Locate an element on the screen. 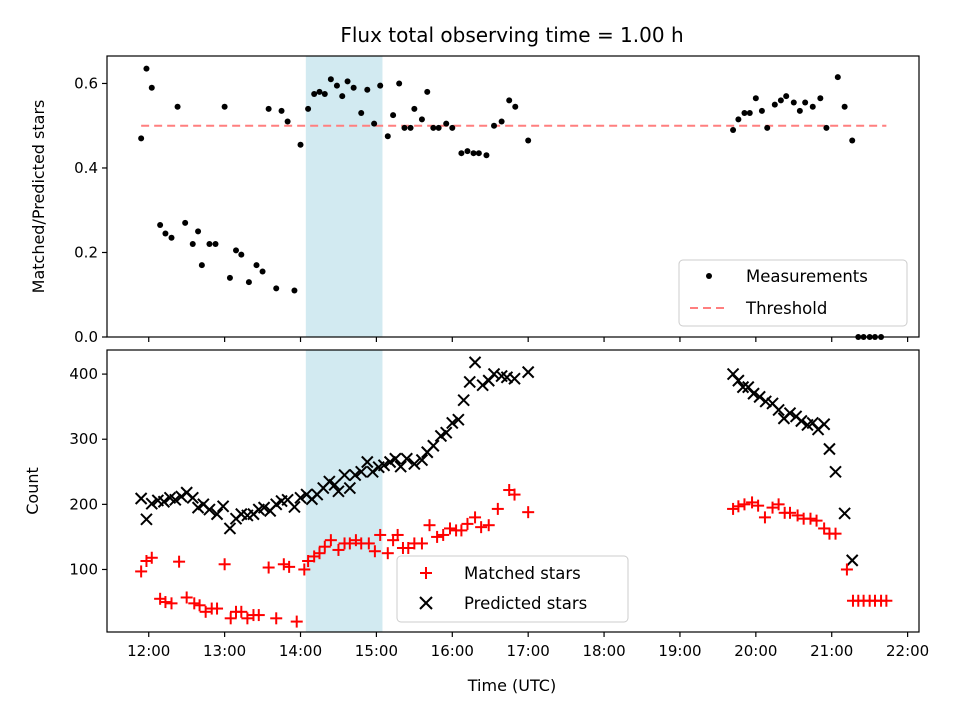 Image resolution: width=960 pixels, height=720 pixels. x-tick-label: 21:00 is located at coordinates (831, 651).